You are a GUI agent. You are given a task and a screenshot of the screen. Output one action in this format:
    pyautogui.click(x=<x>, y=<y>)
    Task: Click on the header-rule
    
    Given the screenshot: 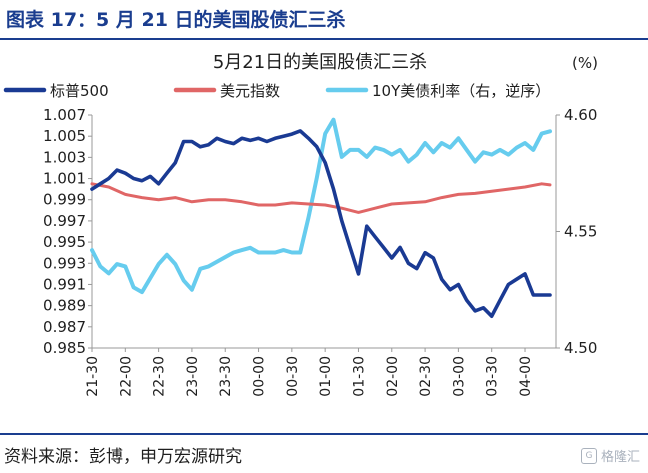 What is the action you would take?
    pyautogui.click(x=324, y=39)
    